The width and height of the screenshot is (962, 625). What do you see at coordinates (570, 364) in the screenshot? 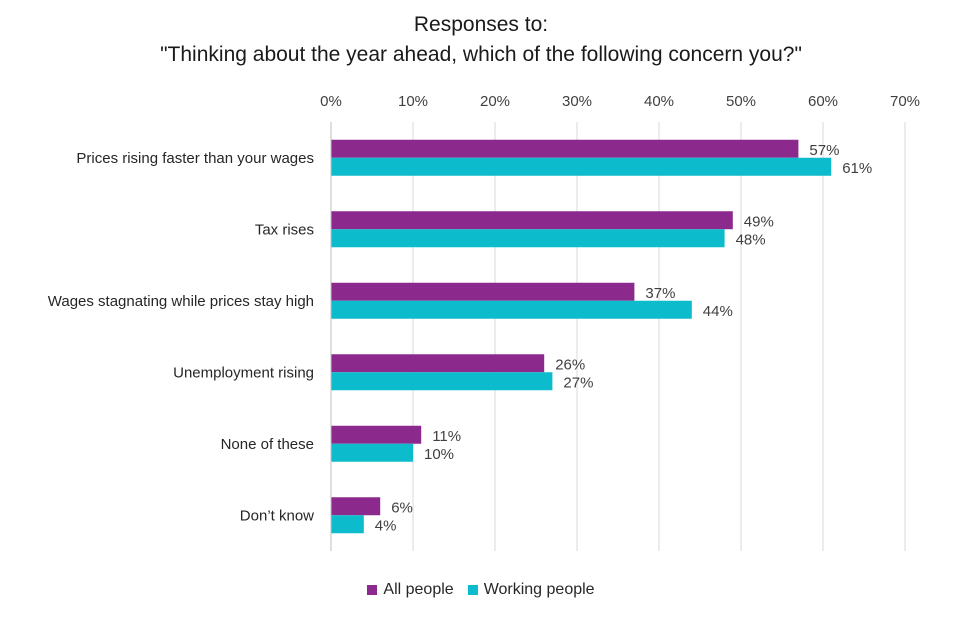
I see `data-label-all-people: 26%` at bounding box center [570, 364].